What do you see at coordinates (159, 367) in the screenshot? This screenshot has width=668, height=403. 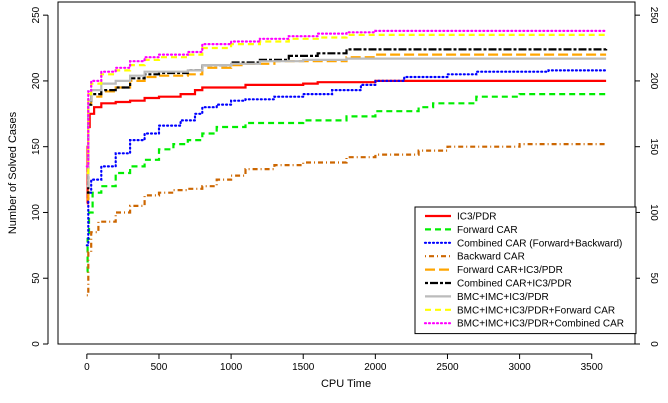 I see `x-tick-label: 500` at bounding box center [159, 367].